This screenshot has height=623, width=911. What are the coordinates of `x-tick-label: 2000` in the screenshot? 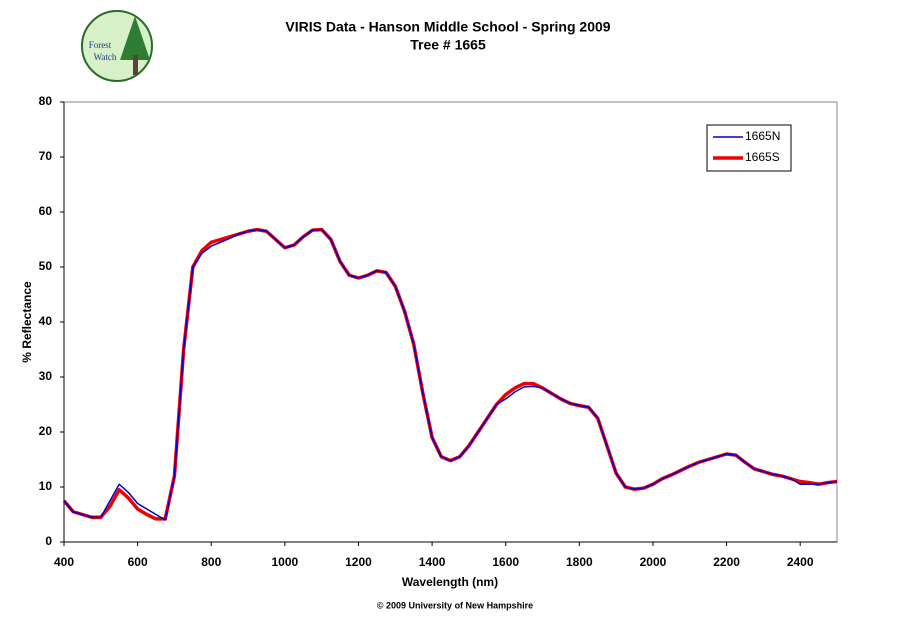 It's located at (653, 562).